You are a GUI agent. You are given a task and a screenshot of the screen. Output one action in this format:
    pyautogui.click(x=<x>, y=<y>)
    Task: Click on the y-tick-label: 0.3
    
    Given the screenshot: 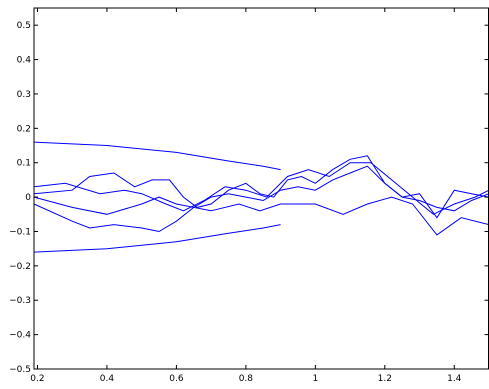 What is the action you would take?
    pyautogui.click(x=24, y=95)
    